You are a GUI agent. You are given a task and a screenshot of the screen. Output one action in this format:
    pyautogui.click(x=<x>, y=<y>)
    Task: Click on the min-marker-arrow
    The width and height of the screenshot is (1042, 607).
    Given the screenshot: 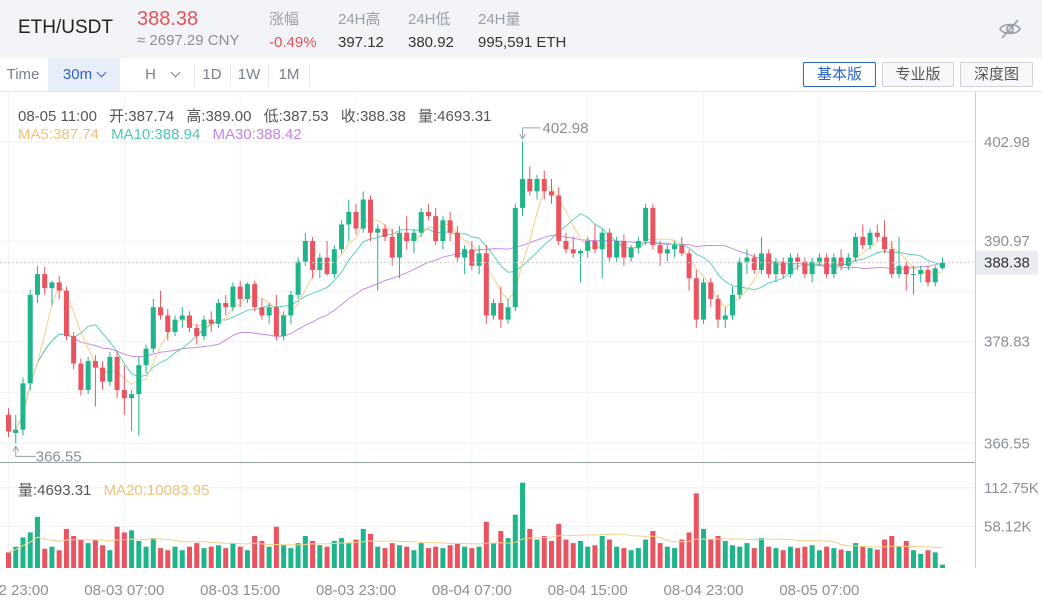 What is the action you would take?
    pyautogui.click(x=16, y=448)
    